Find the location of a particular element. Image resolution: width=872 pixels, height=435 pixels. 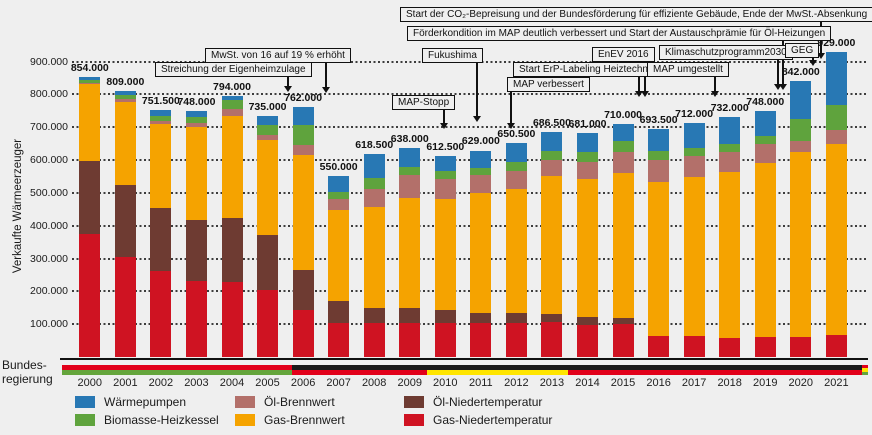

annotation-fukushima: Fukushima is located at coordinates (452, 55).